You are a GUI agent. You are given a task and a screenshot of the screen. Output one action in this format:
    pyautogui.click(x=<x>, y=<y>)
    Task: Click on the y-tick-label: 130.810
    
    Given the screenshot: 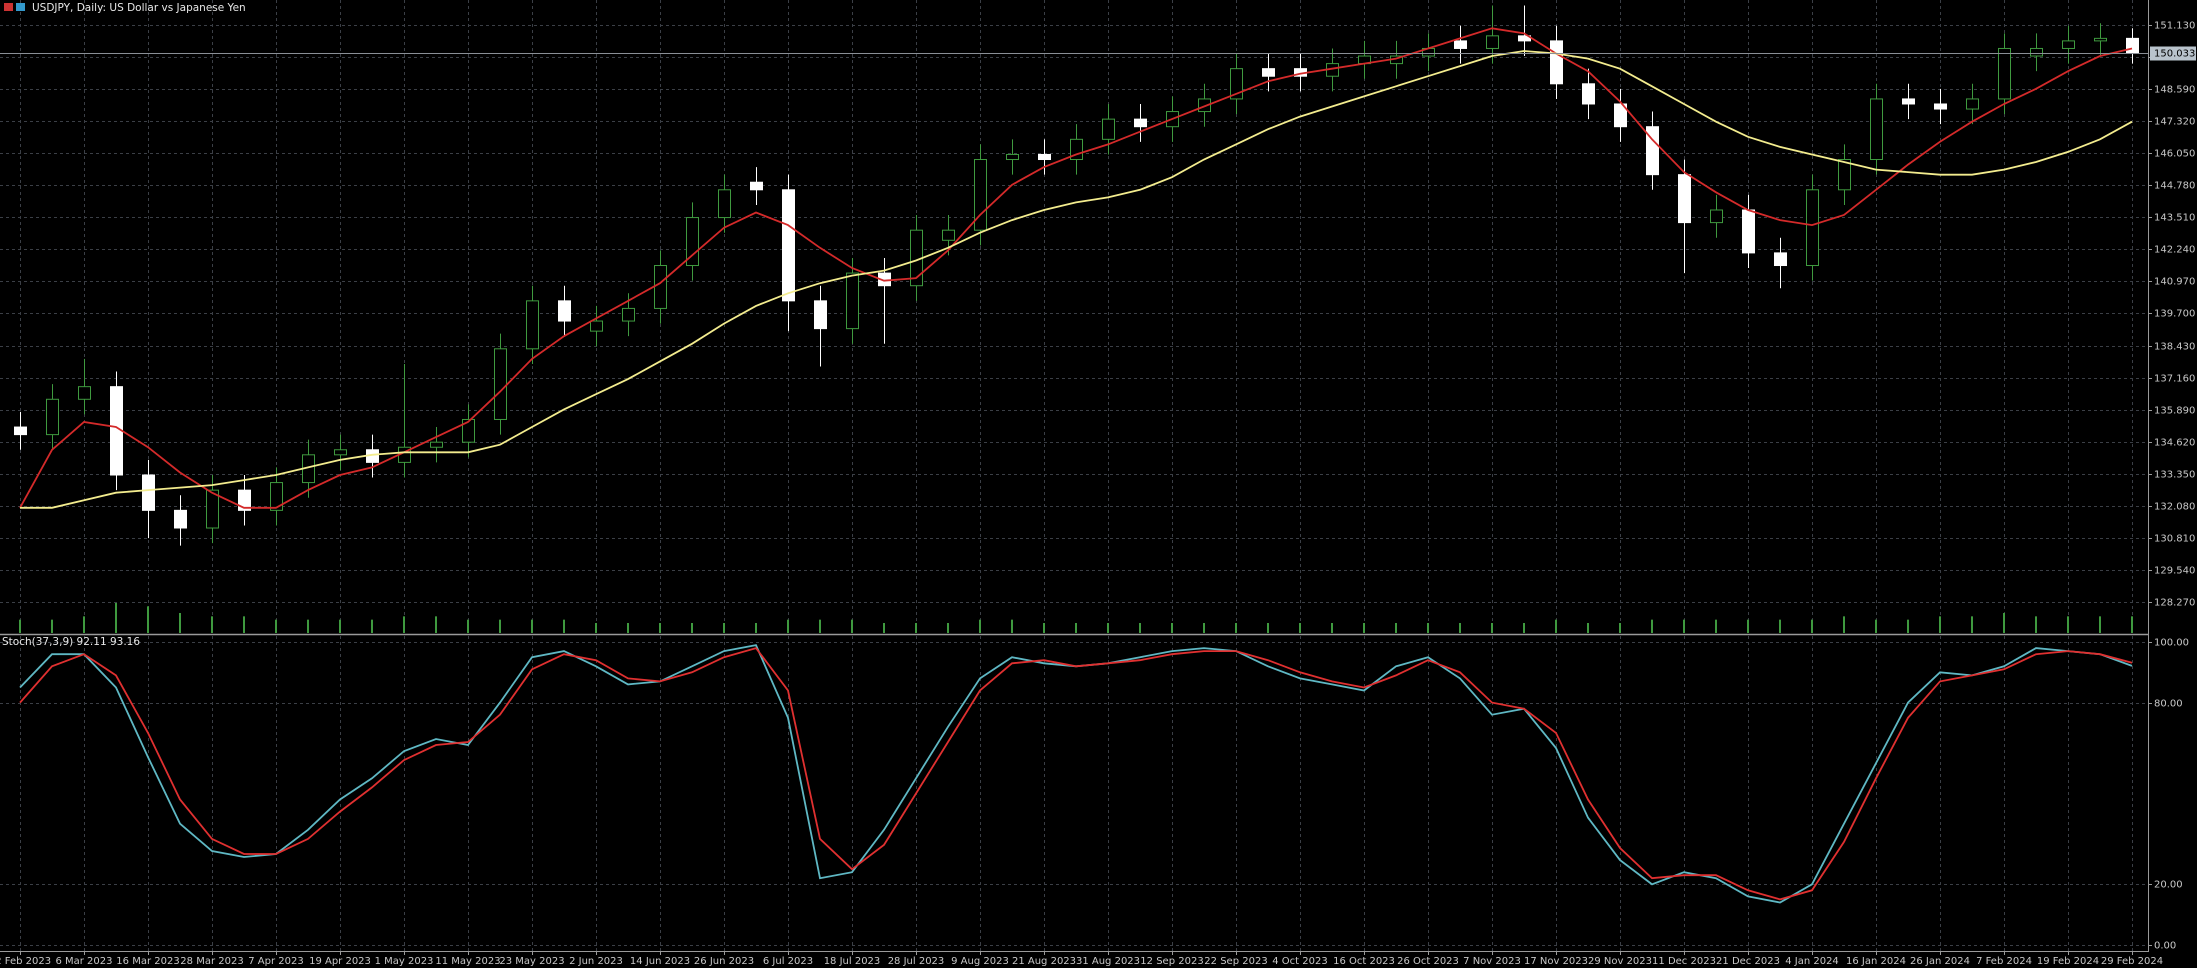 What is the action you would take?
    pyautogui.click(x=2174, y=539)
    